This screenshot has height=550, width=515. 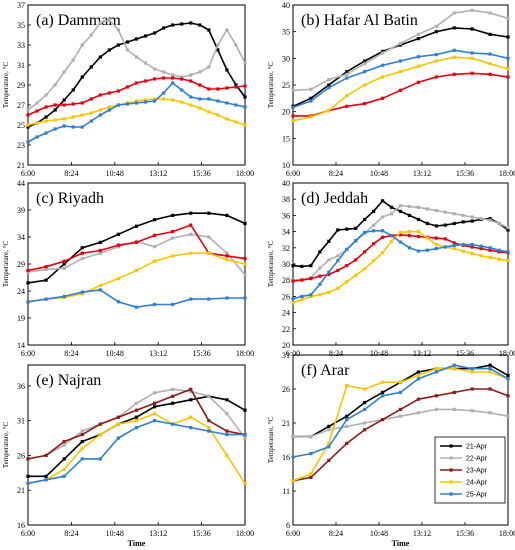 What do you see at coordinates (21, 25) in the screenshot?
I see `y-tick-label: 35` at bounding box center [21, 25].